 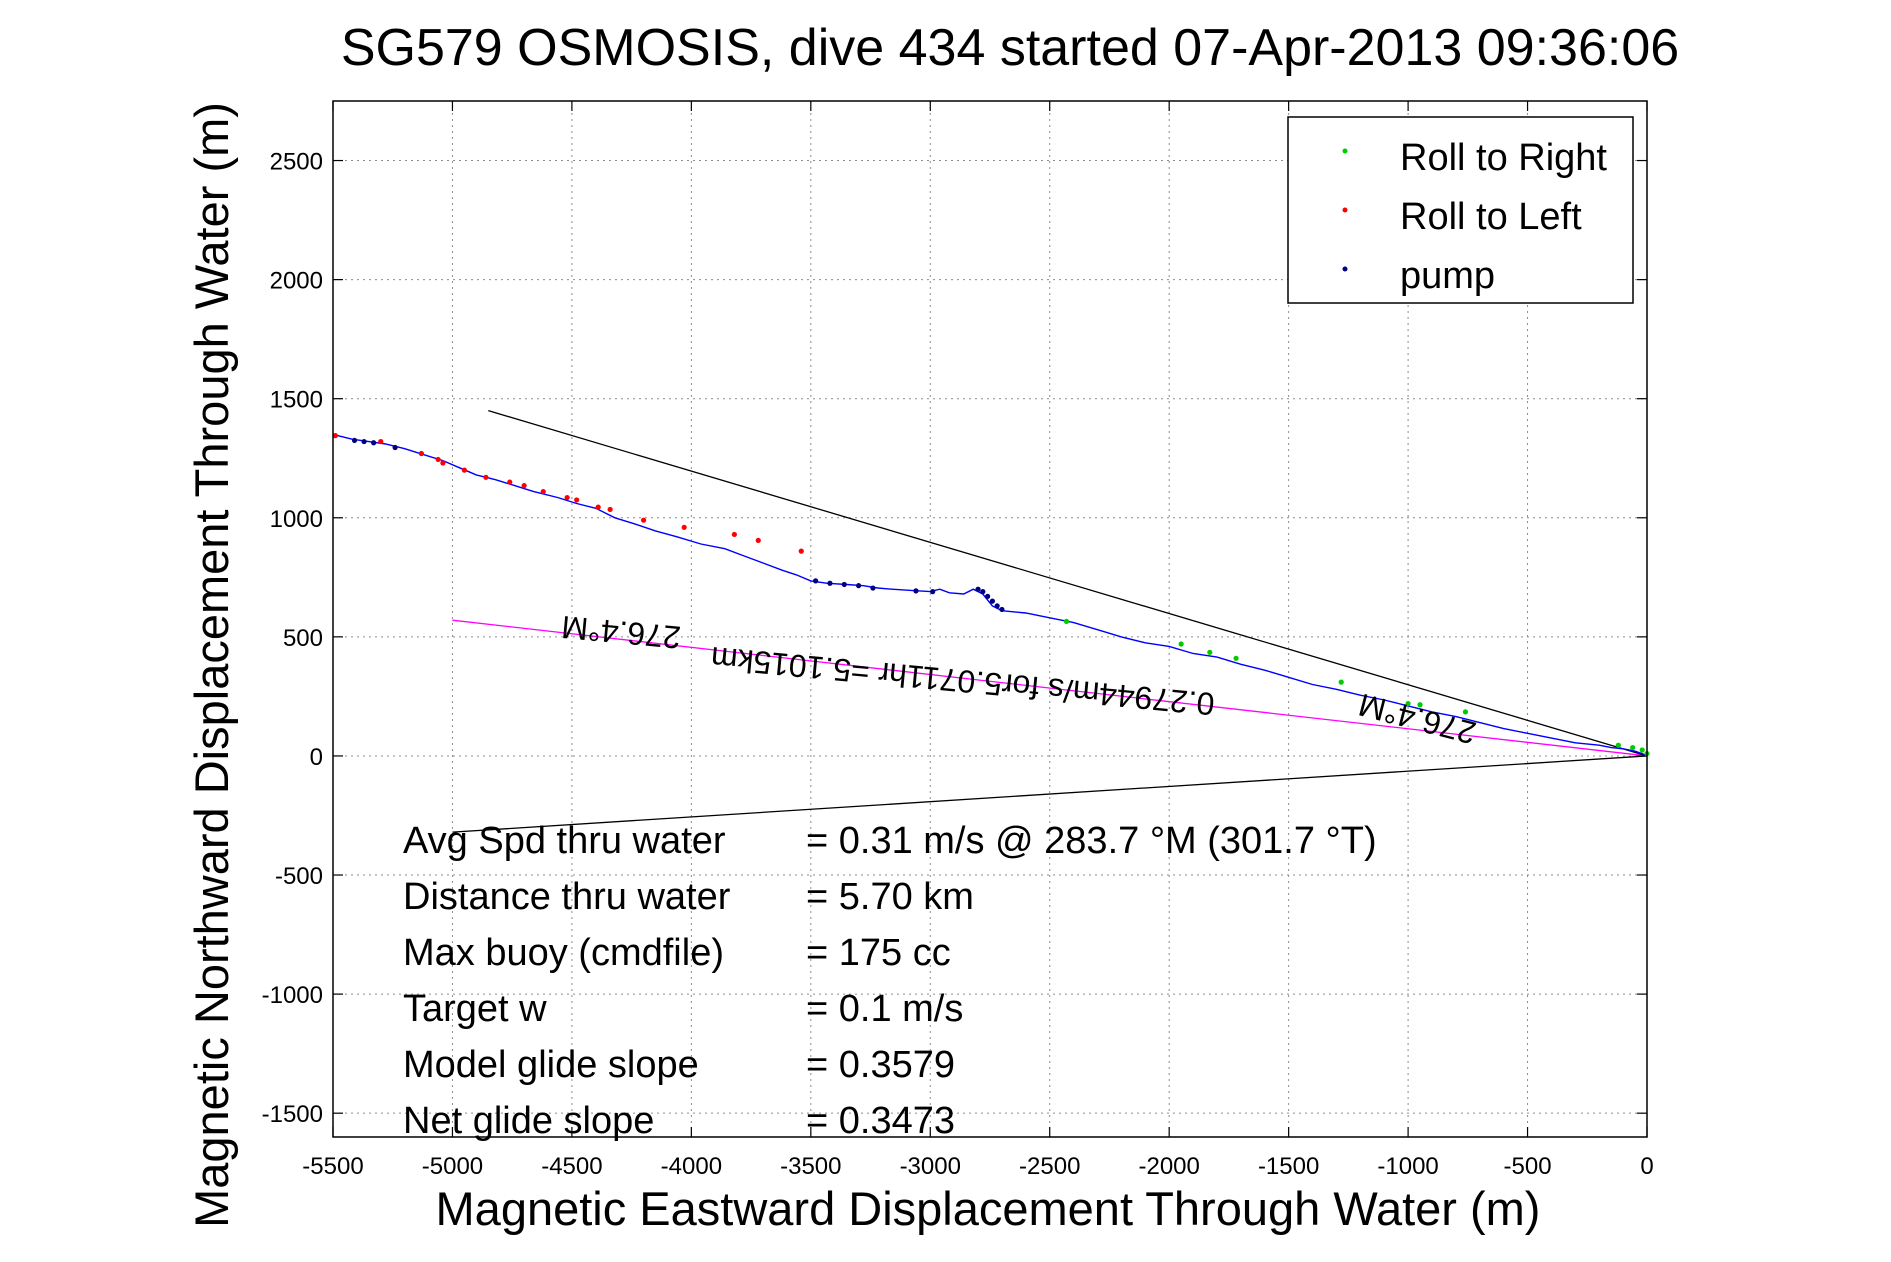 What do you see at coordinates (299, 876) in the screenshot?
I see `y-tick-label: -500` at bounding box center [299, 876].